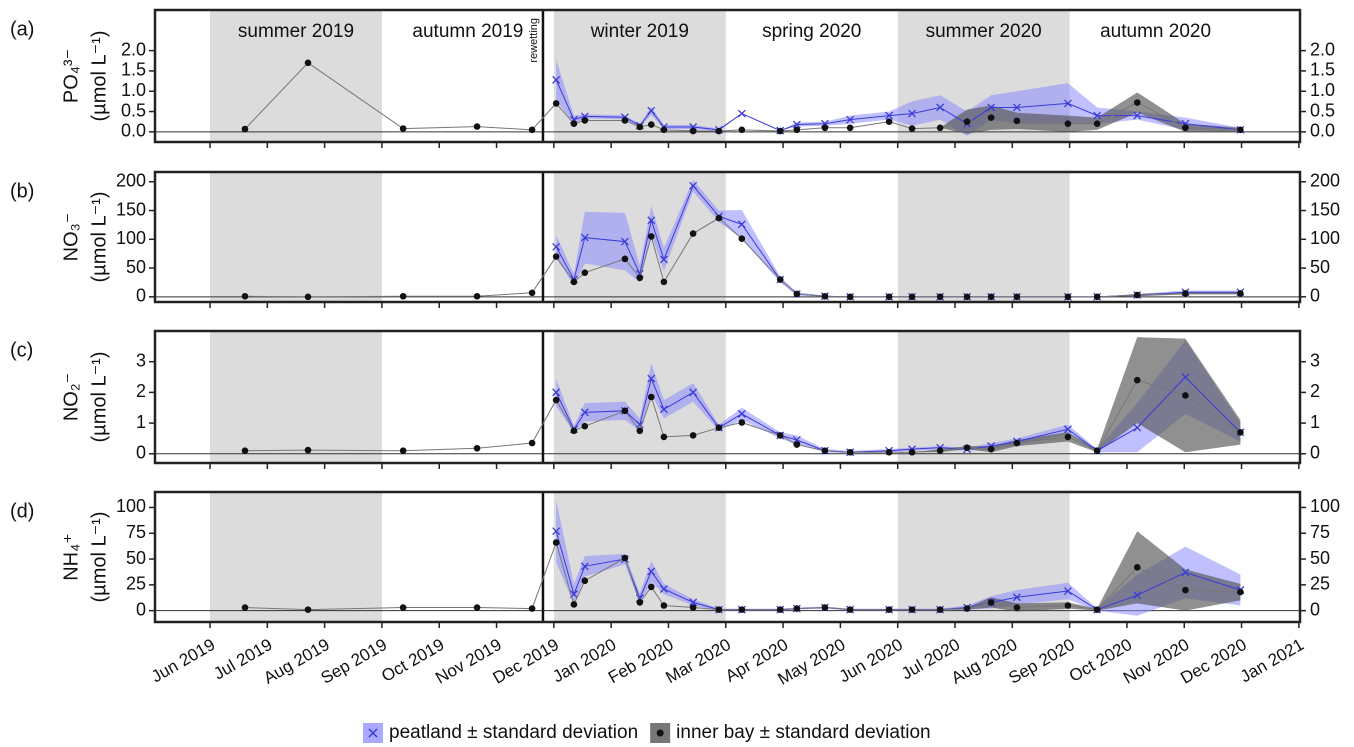 The height and width of the screenshot is (747, 1354). Describe the element at coordinates (1315, 391) in the screenshot. I see `y-tick-label-right: 2` at that location.